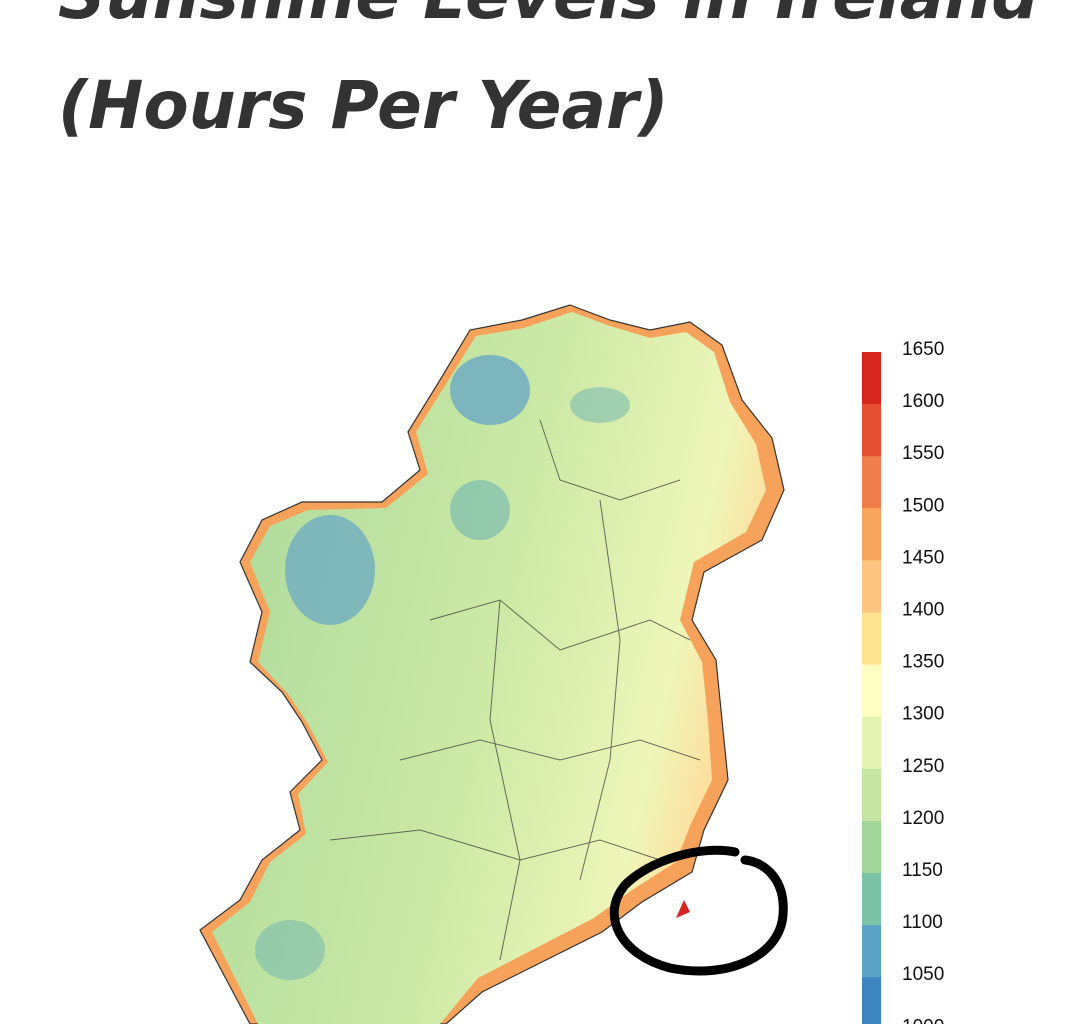 Image resolution: width=1080 pixels, height=1024 pixels. What do you see at coordinates (923, 610) in the screenshot?
I see `legend-label: 1400` at bounding box center [923, 610].